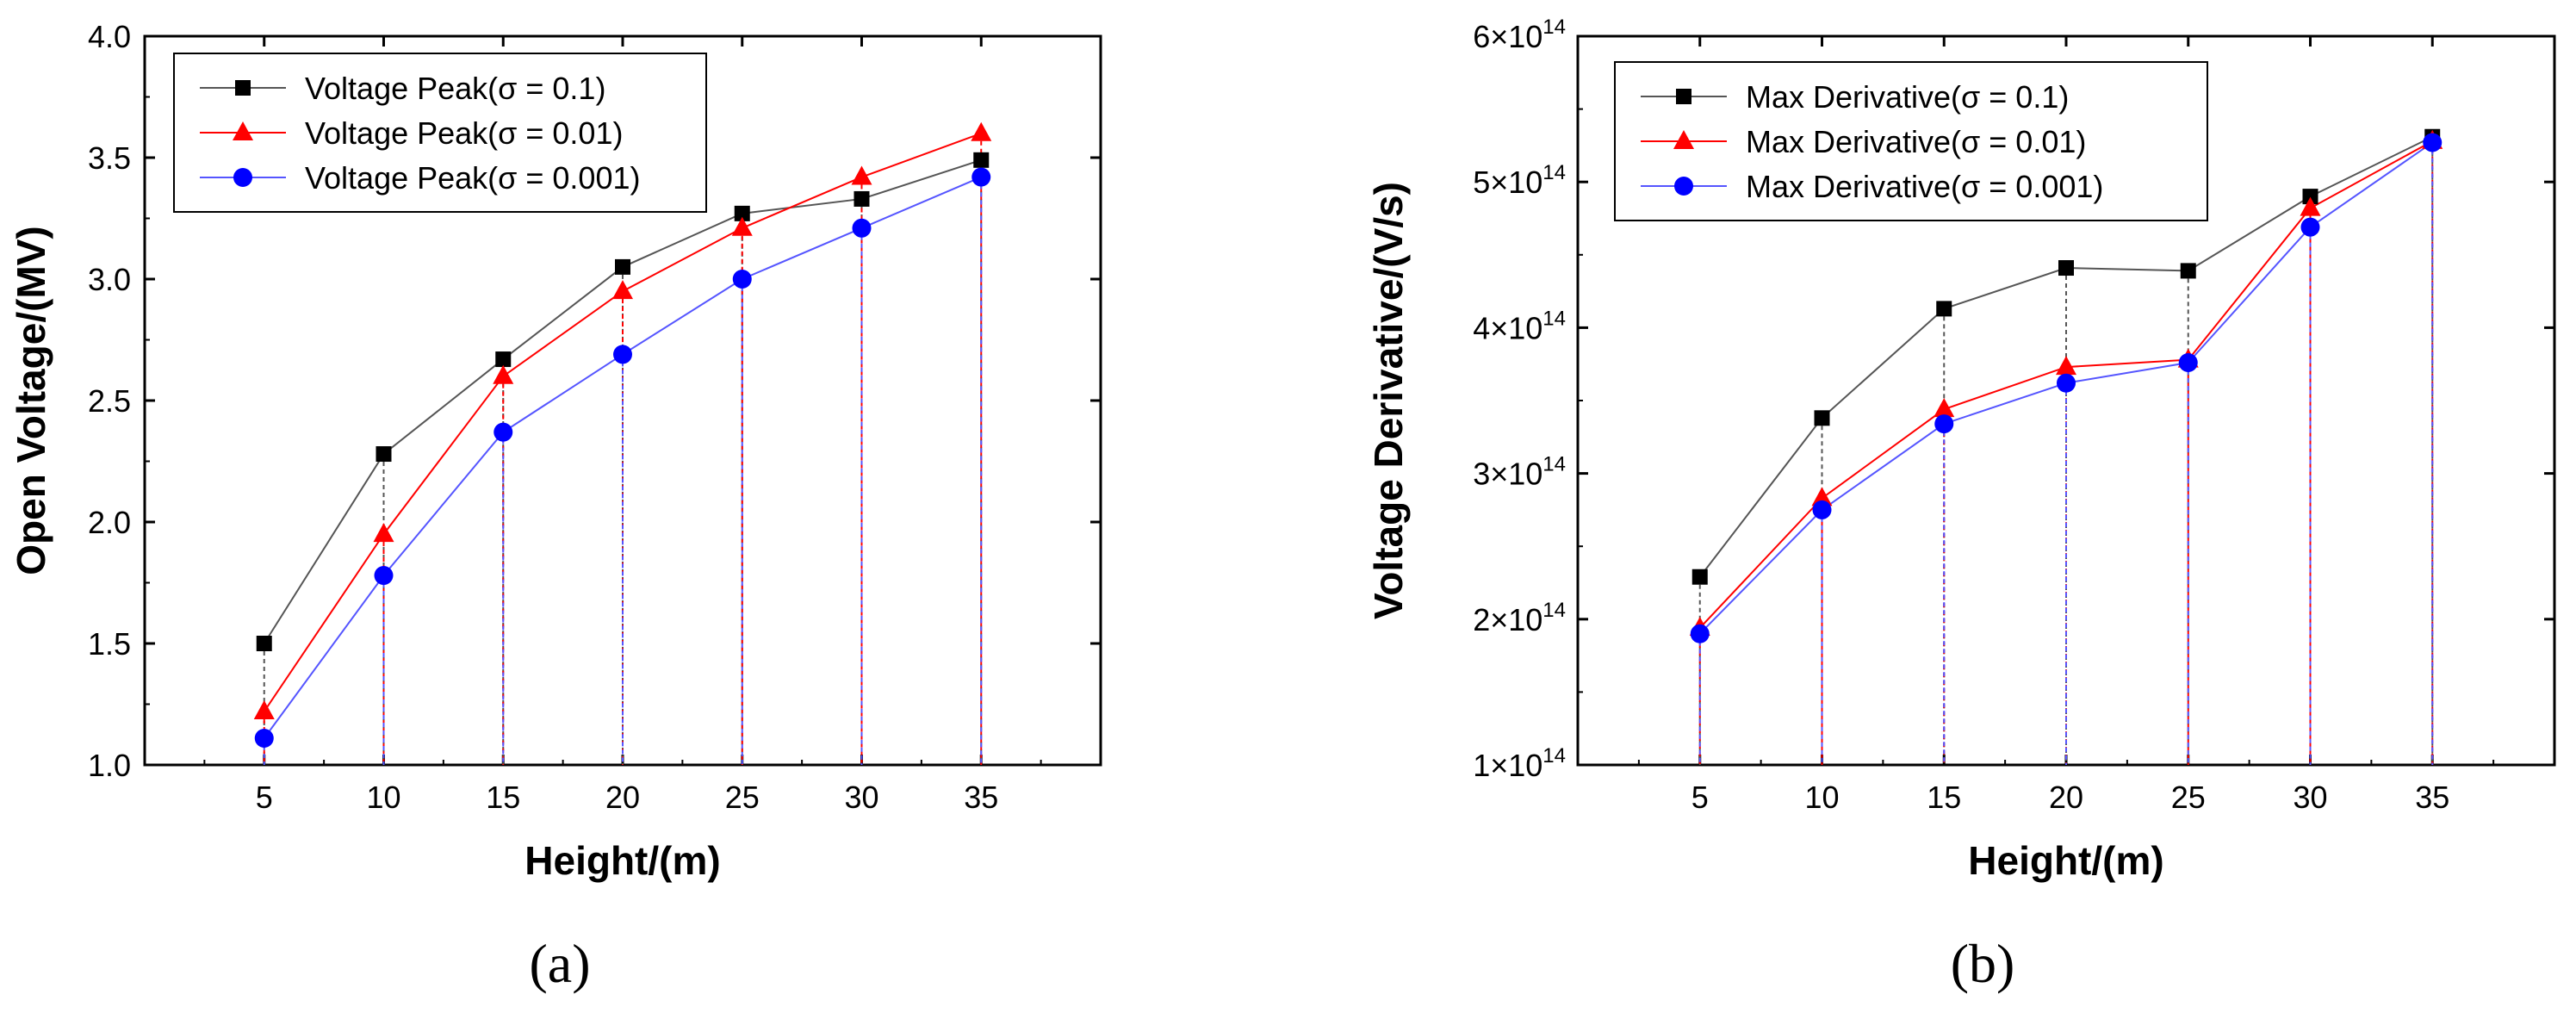 The width and height of the screenshot is (2576, 1013). What do you see at coordinates (1519, 326) in the screenshot?
I see `y-tick-label: 4×10¹⁴` at bounding box center [1519, 326].